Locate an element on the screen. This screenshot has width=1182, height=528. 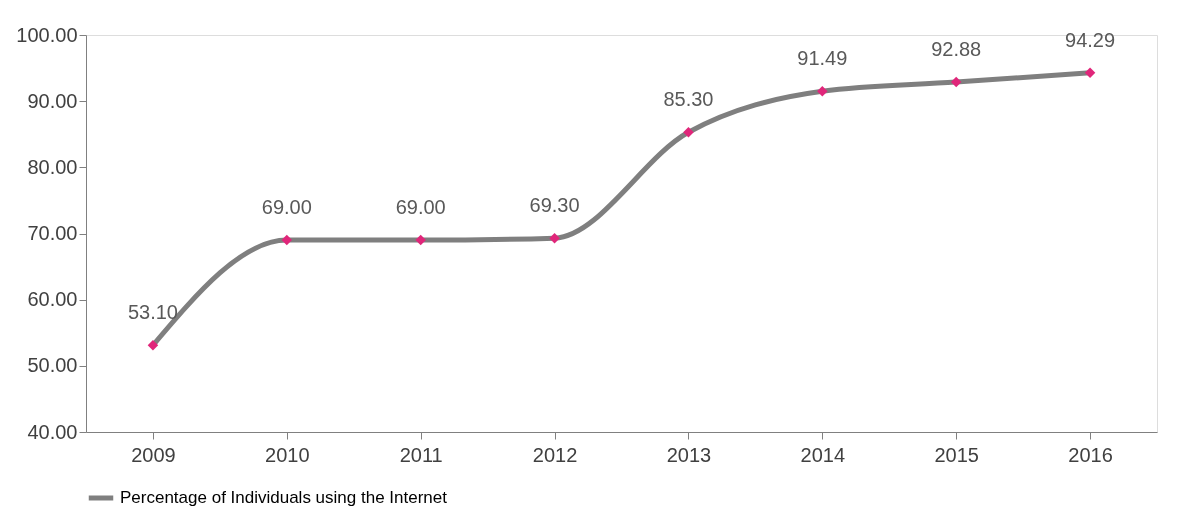
x-tick-label: 2013 is located at coordinates (689, 454).